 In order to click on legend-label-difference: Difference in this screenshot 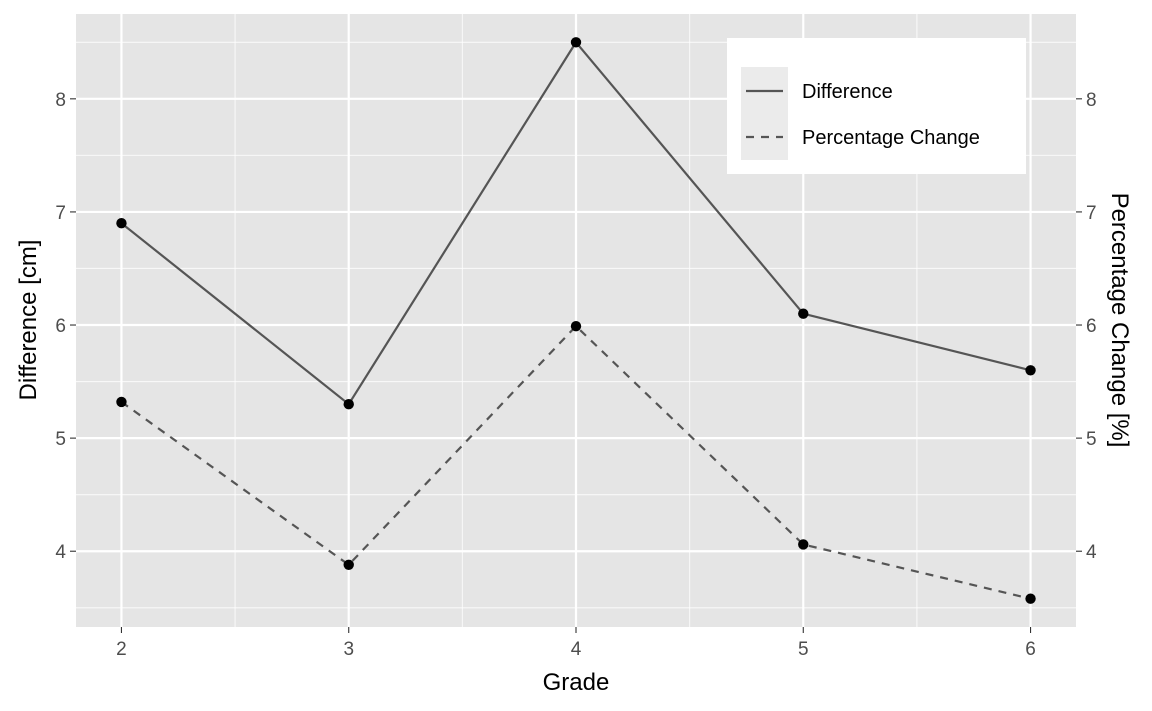, I will do `click(847, 92)`.